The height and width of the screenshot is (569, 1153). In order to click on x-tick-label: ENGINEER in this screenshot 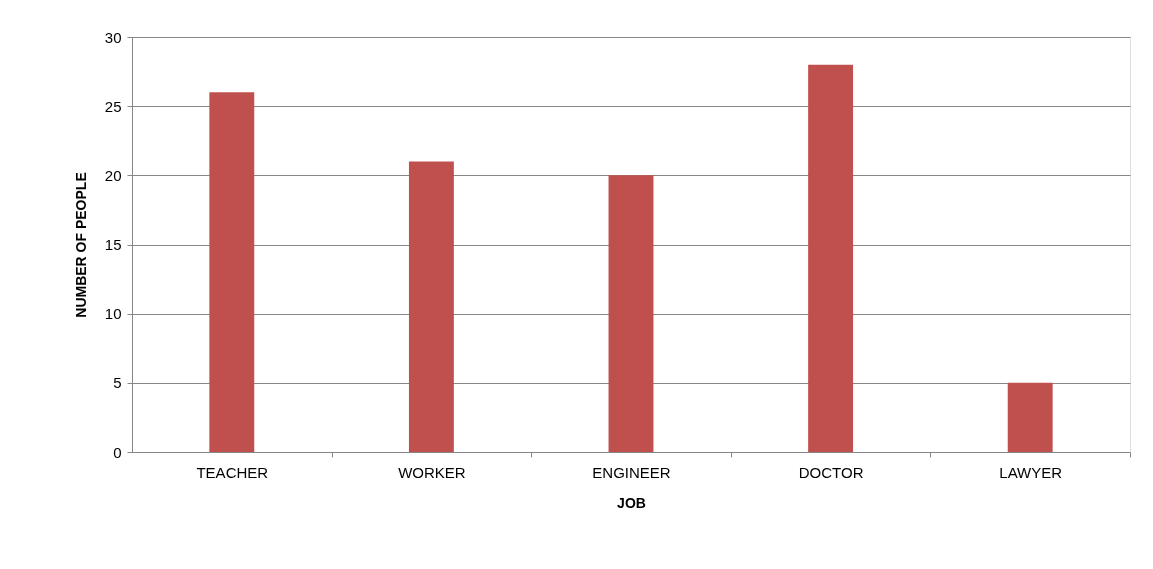, I will do `click(631, 472)`.